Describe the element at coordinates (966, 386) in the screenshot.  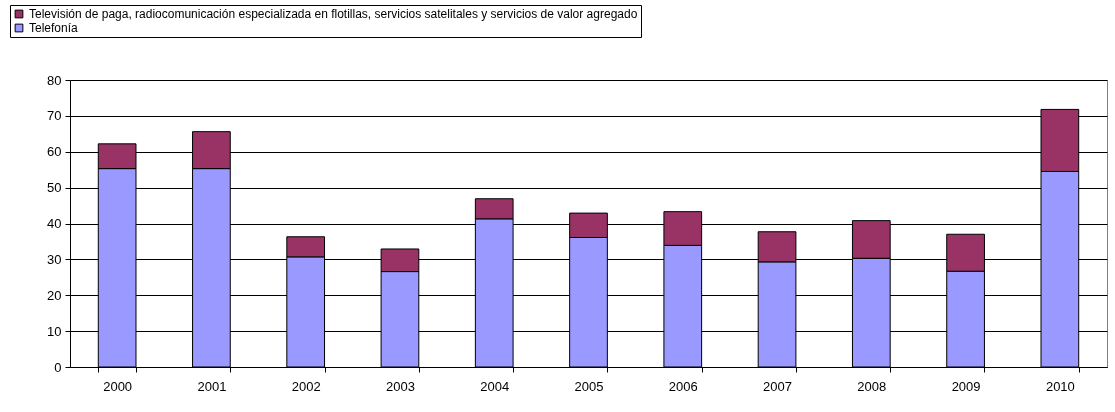
I see `x-tick-label: 2009` at that location.